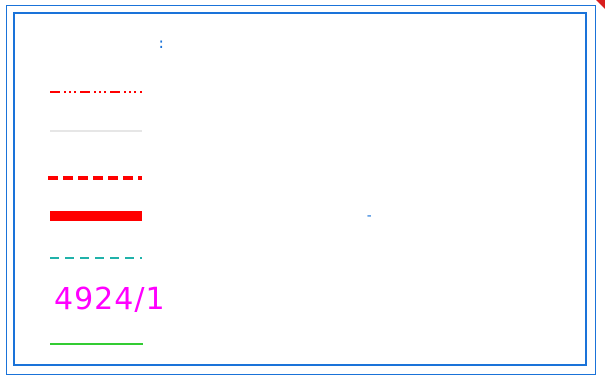 The image size is (605, 383). I want to click on dash-mark: -, so click(369, 216).